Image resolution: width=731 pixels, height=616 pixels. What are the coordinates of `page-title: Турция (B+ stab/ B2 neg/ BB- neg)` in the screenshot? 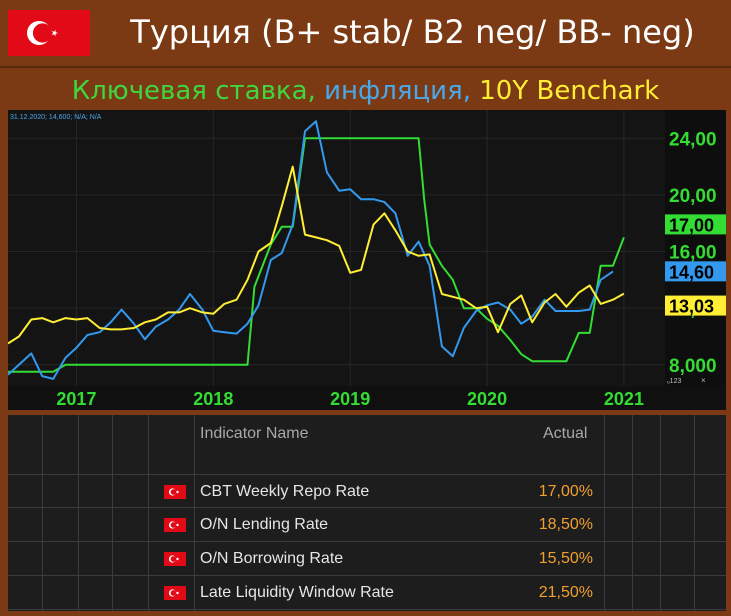 It's located at (412, 32).